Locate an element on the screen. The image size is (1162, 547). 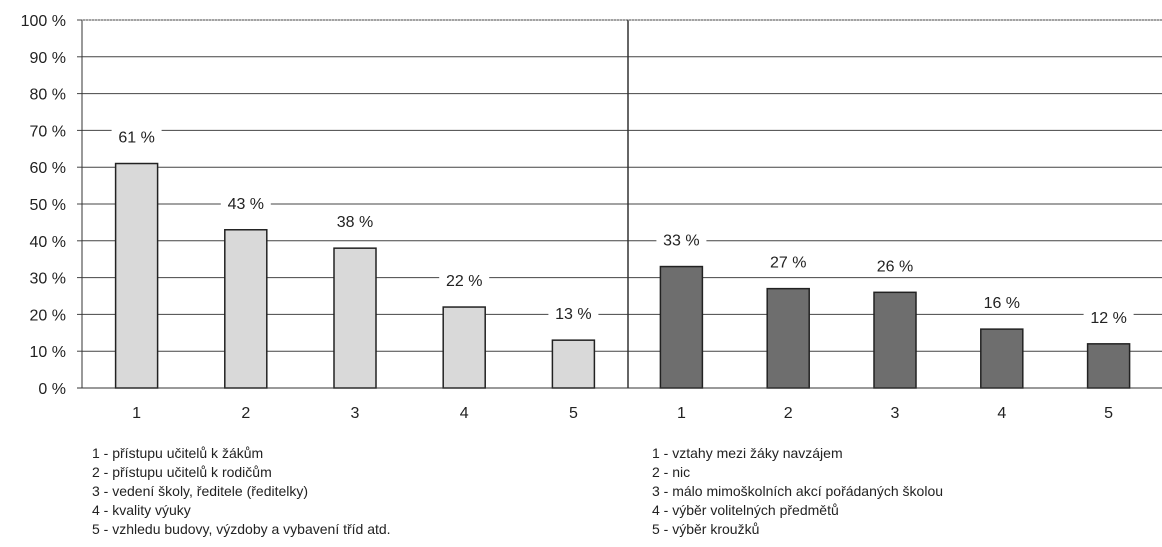
y-tick-label: 100 % is located at coordinates (43, 21).